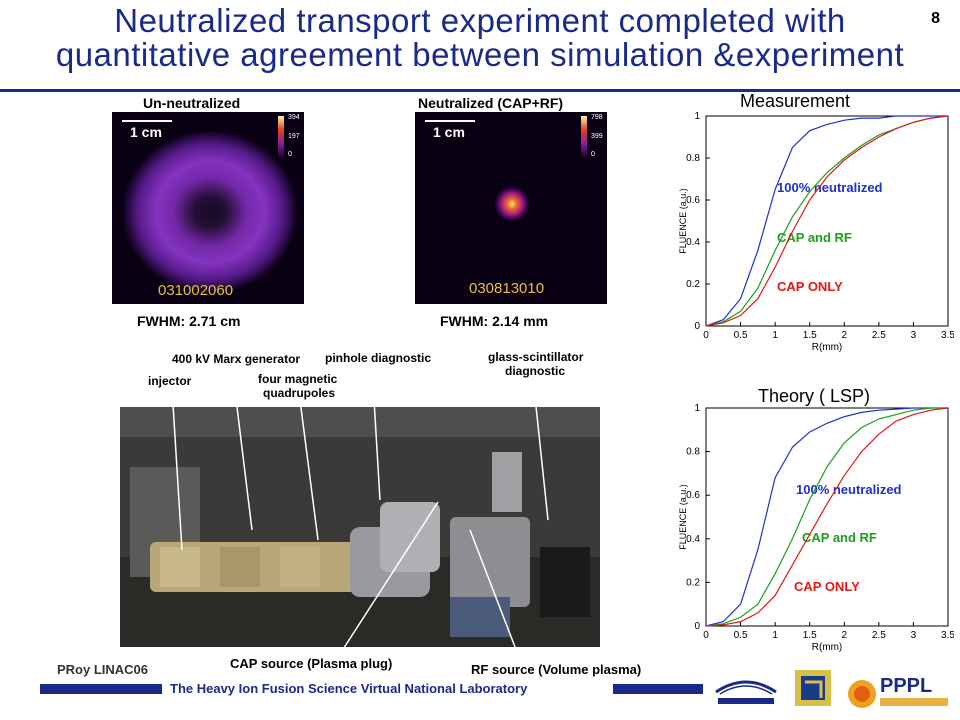 The width and height of the screenshot is (960, 720). I want to click on callout-glass-2: diagnostic, so click(535, 371).